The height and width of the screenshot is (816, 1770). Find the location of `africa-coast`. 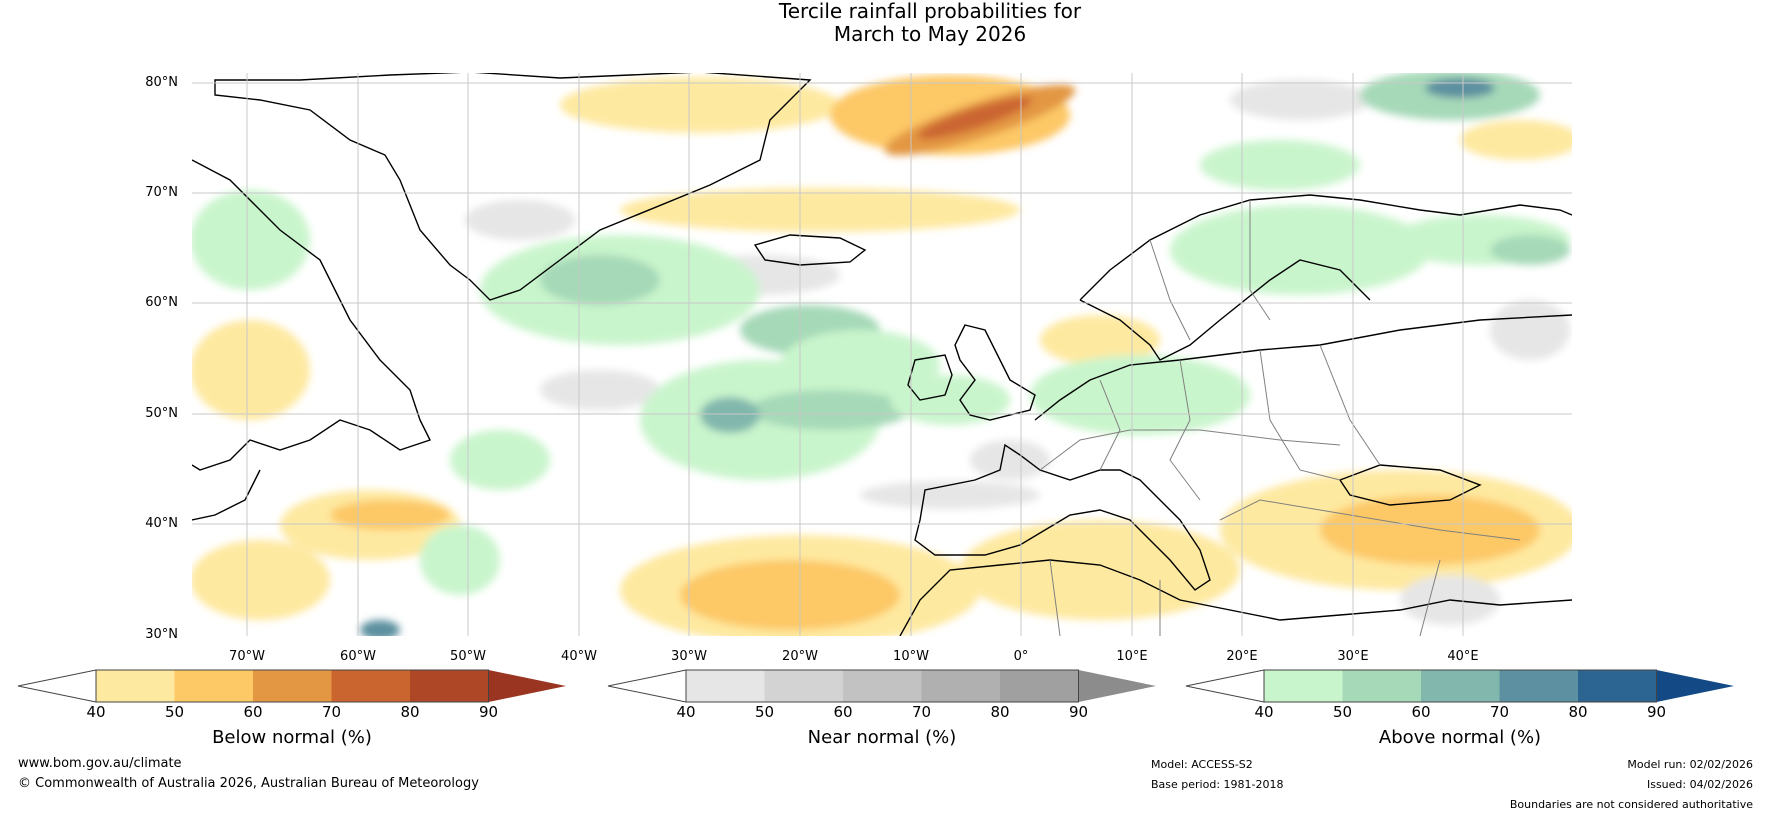

africa-coast is located at coordinates (1235, 597).